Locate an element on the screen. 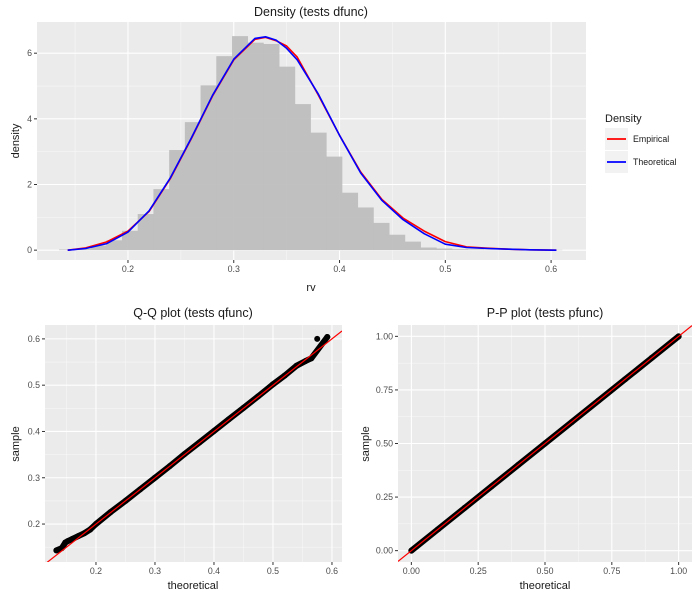 This screenshot has width=700, height=600. pp-y-tick-label: 0.75 is located at coordinates (384, 390).